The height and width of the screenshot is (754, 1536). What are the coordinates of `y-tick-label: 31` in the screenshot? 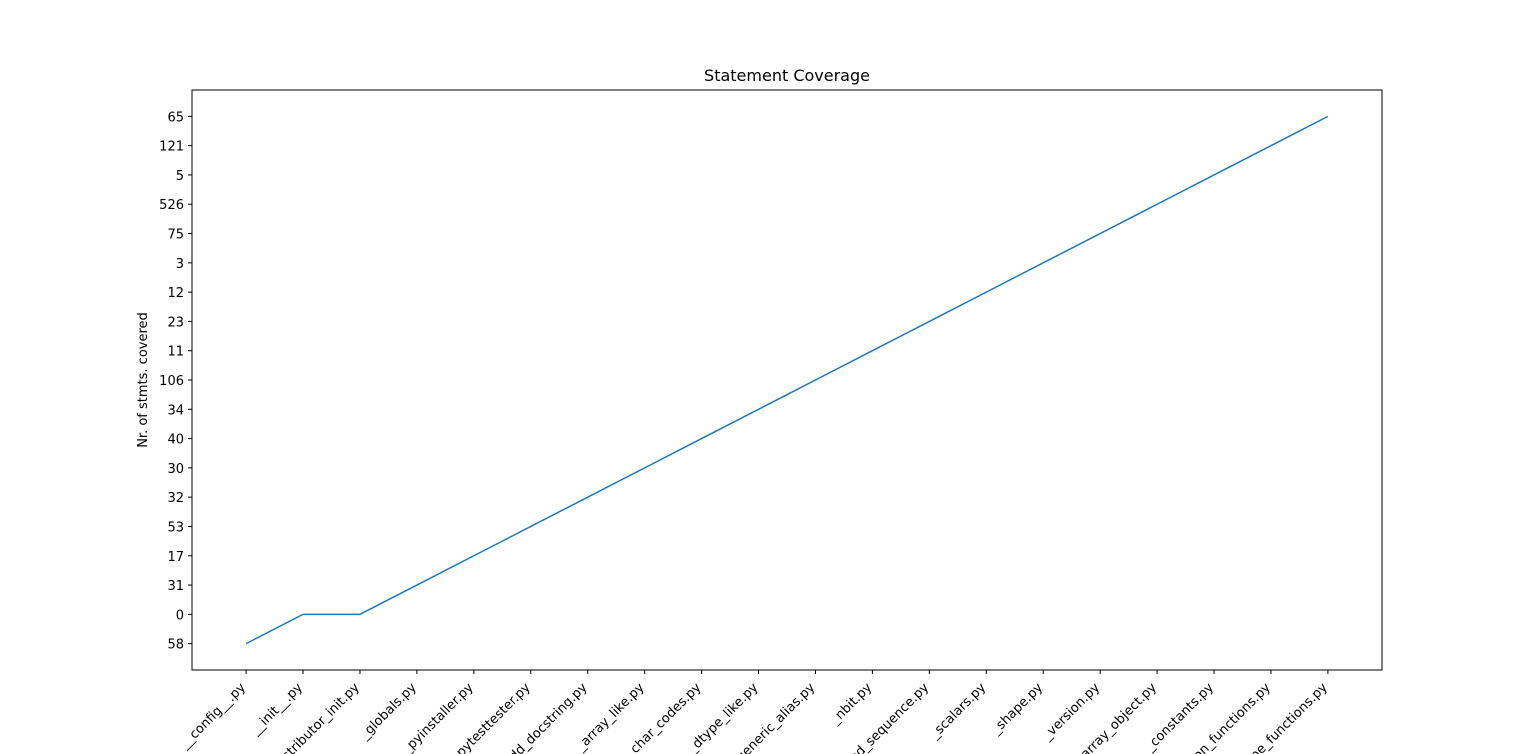 It's located at (175, 586).